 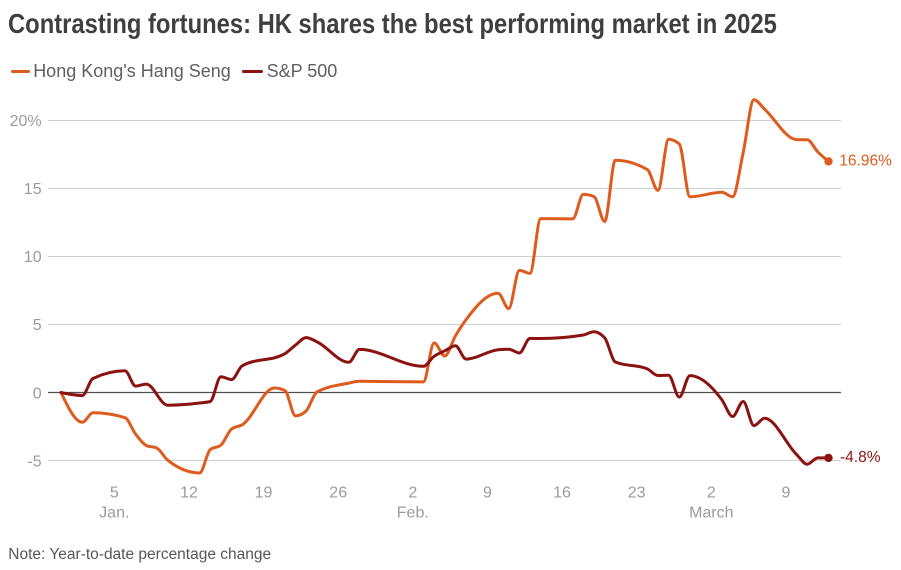 What do you see at coordinates (711, 512) in the screenshot?
I see `svg-text: March` at bounding box center [711, 512].